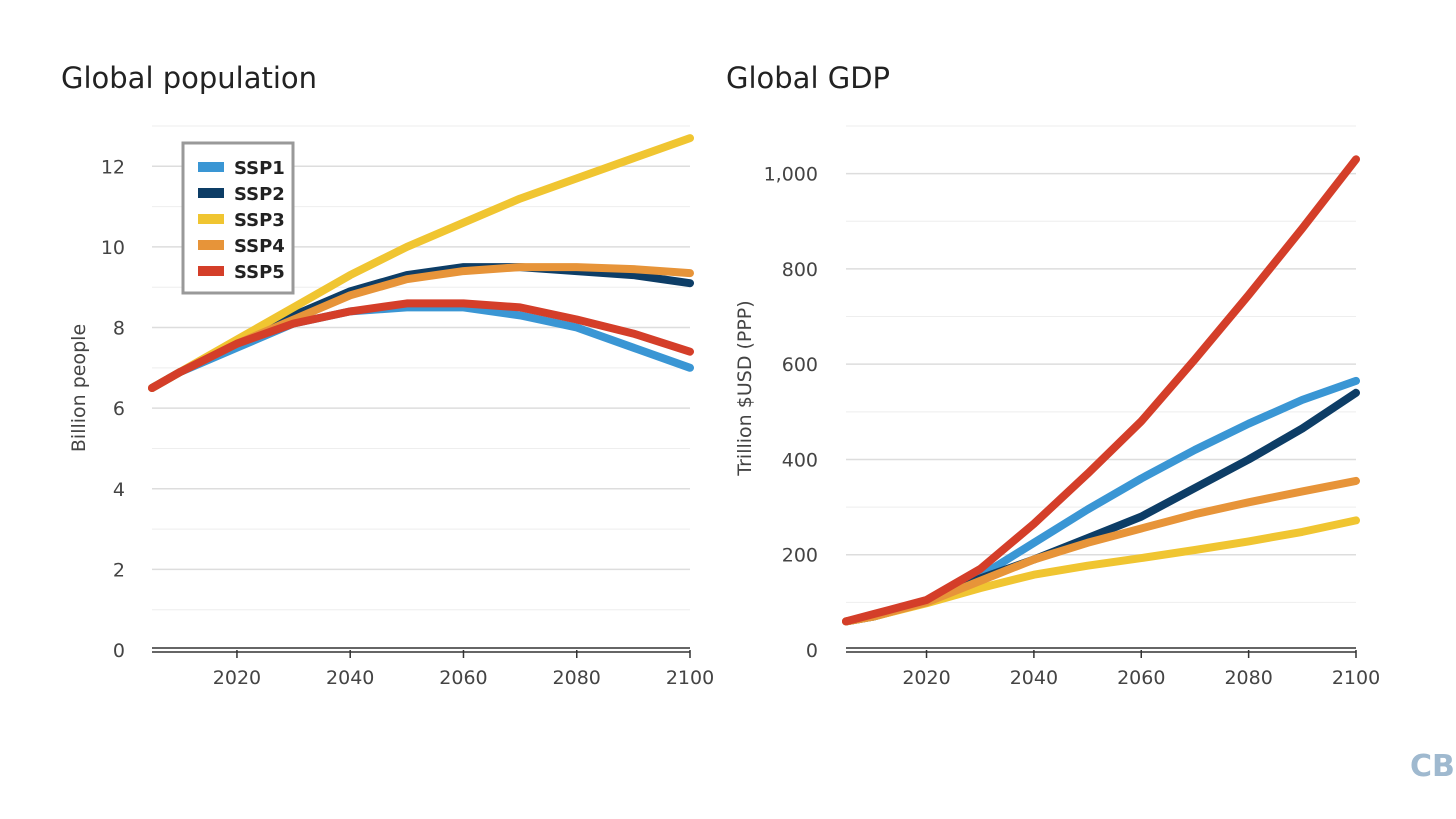 The image size is (1456, 819). What do you see at coordinates (119, 490) in the screenshot?
I see `y-tick-label: 4` at bounding box center [119, 490].